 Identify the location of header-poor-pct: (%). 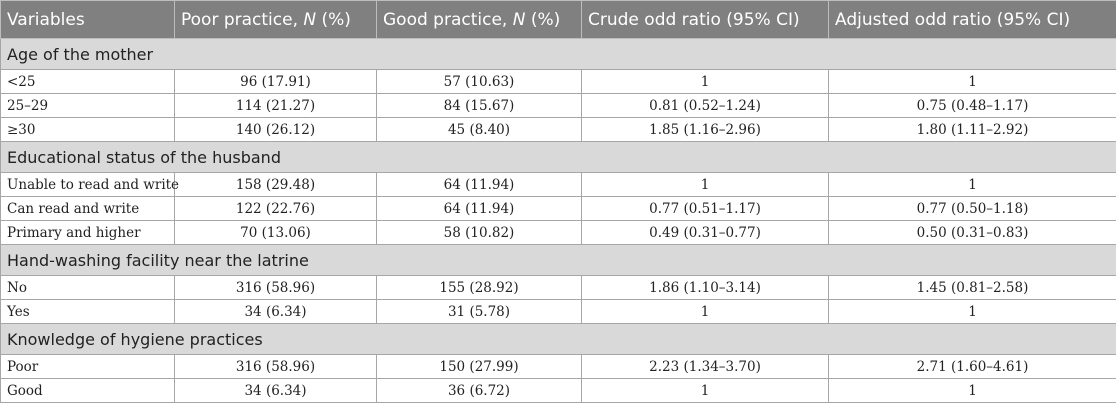
(333, 19).